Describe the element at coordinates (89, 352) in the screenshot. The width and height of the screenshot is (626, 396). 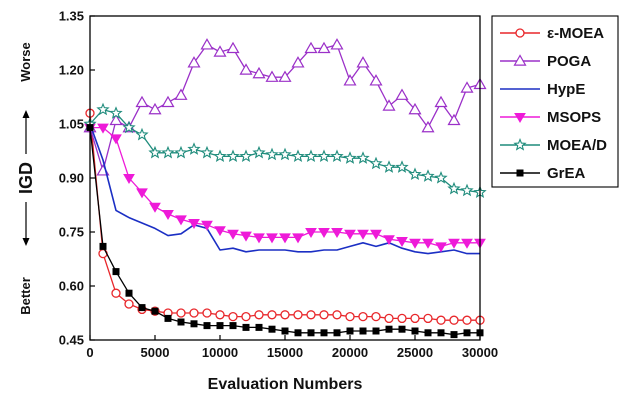
I see `x-tick-label: 0` at that location.